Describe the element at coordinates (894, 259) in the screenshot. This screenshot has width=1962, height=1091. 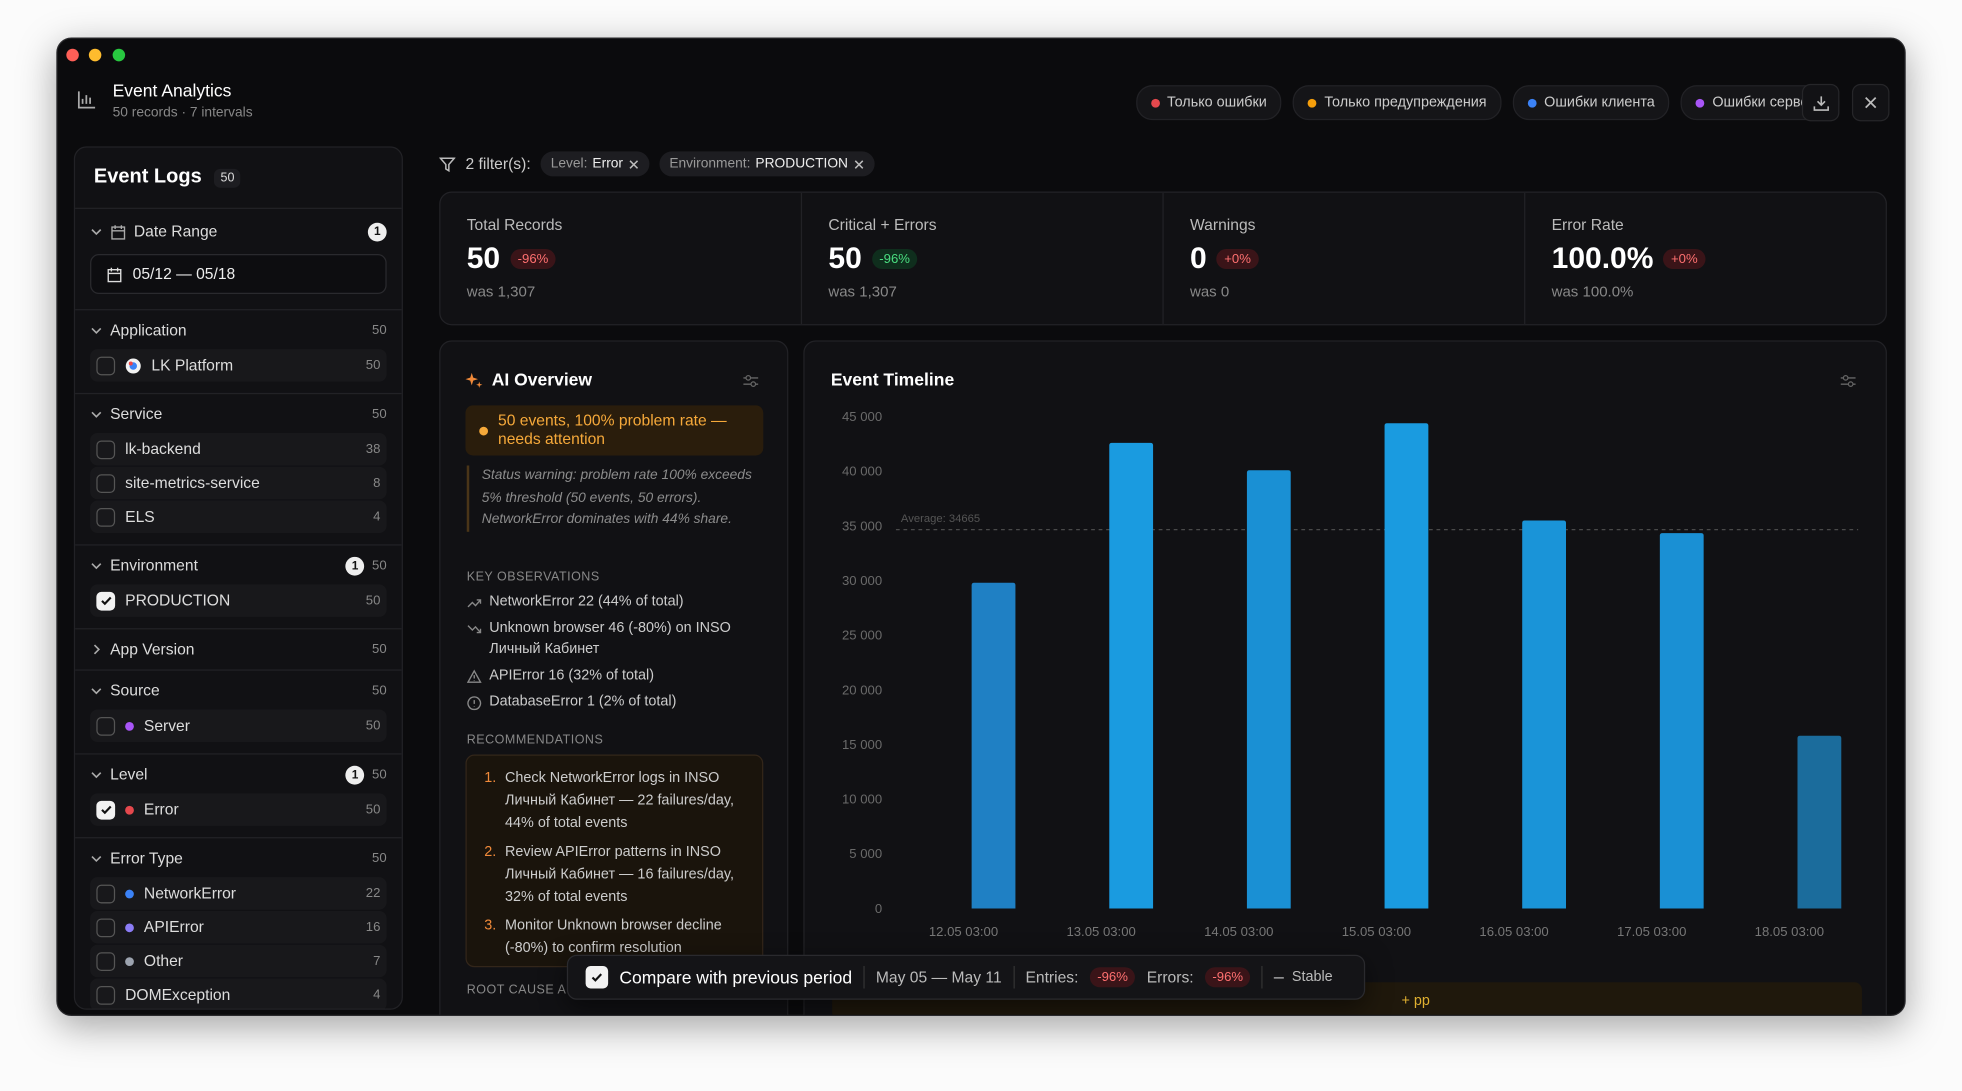
I see `stat-delta: -96%` at that location.